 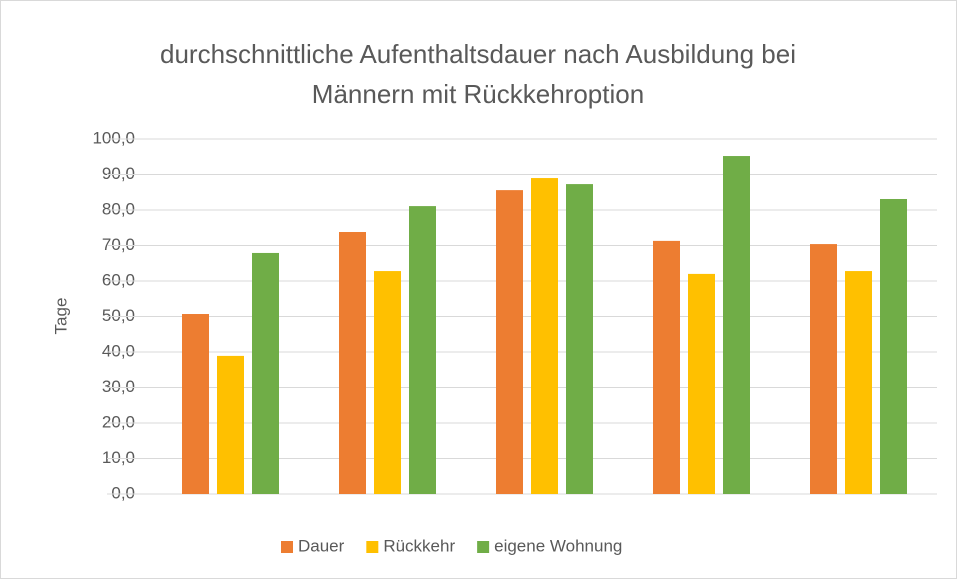 I want to click on y-tick-label: 50,0, so click(x=118, y=315).